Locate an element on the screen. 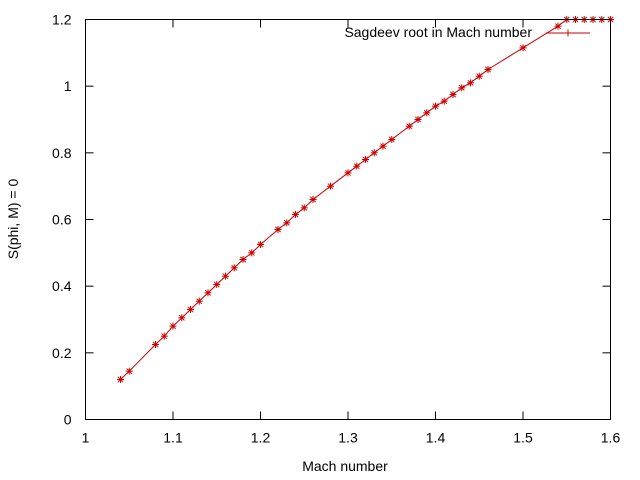 Image resolution: width=640 pixels, height=480 pixels. legend: Sagdeev root in Mach number is located at coordinates (467, 32).